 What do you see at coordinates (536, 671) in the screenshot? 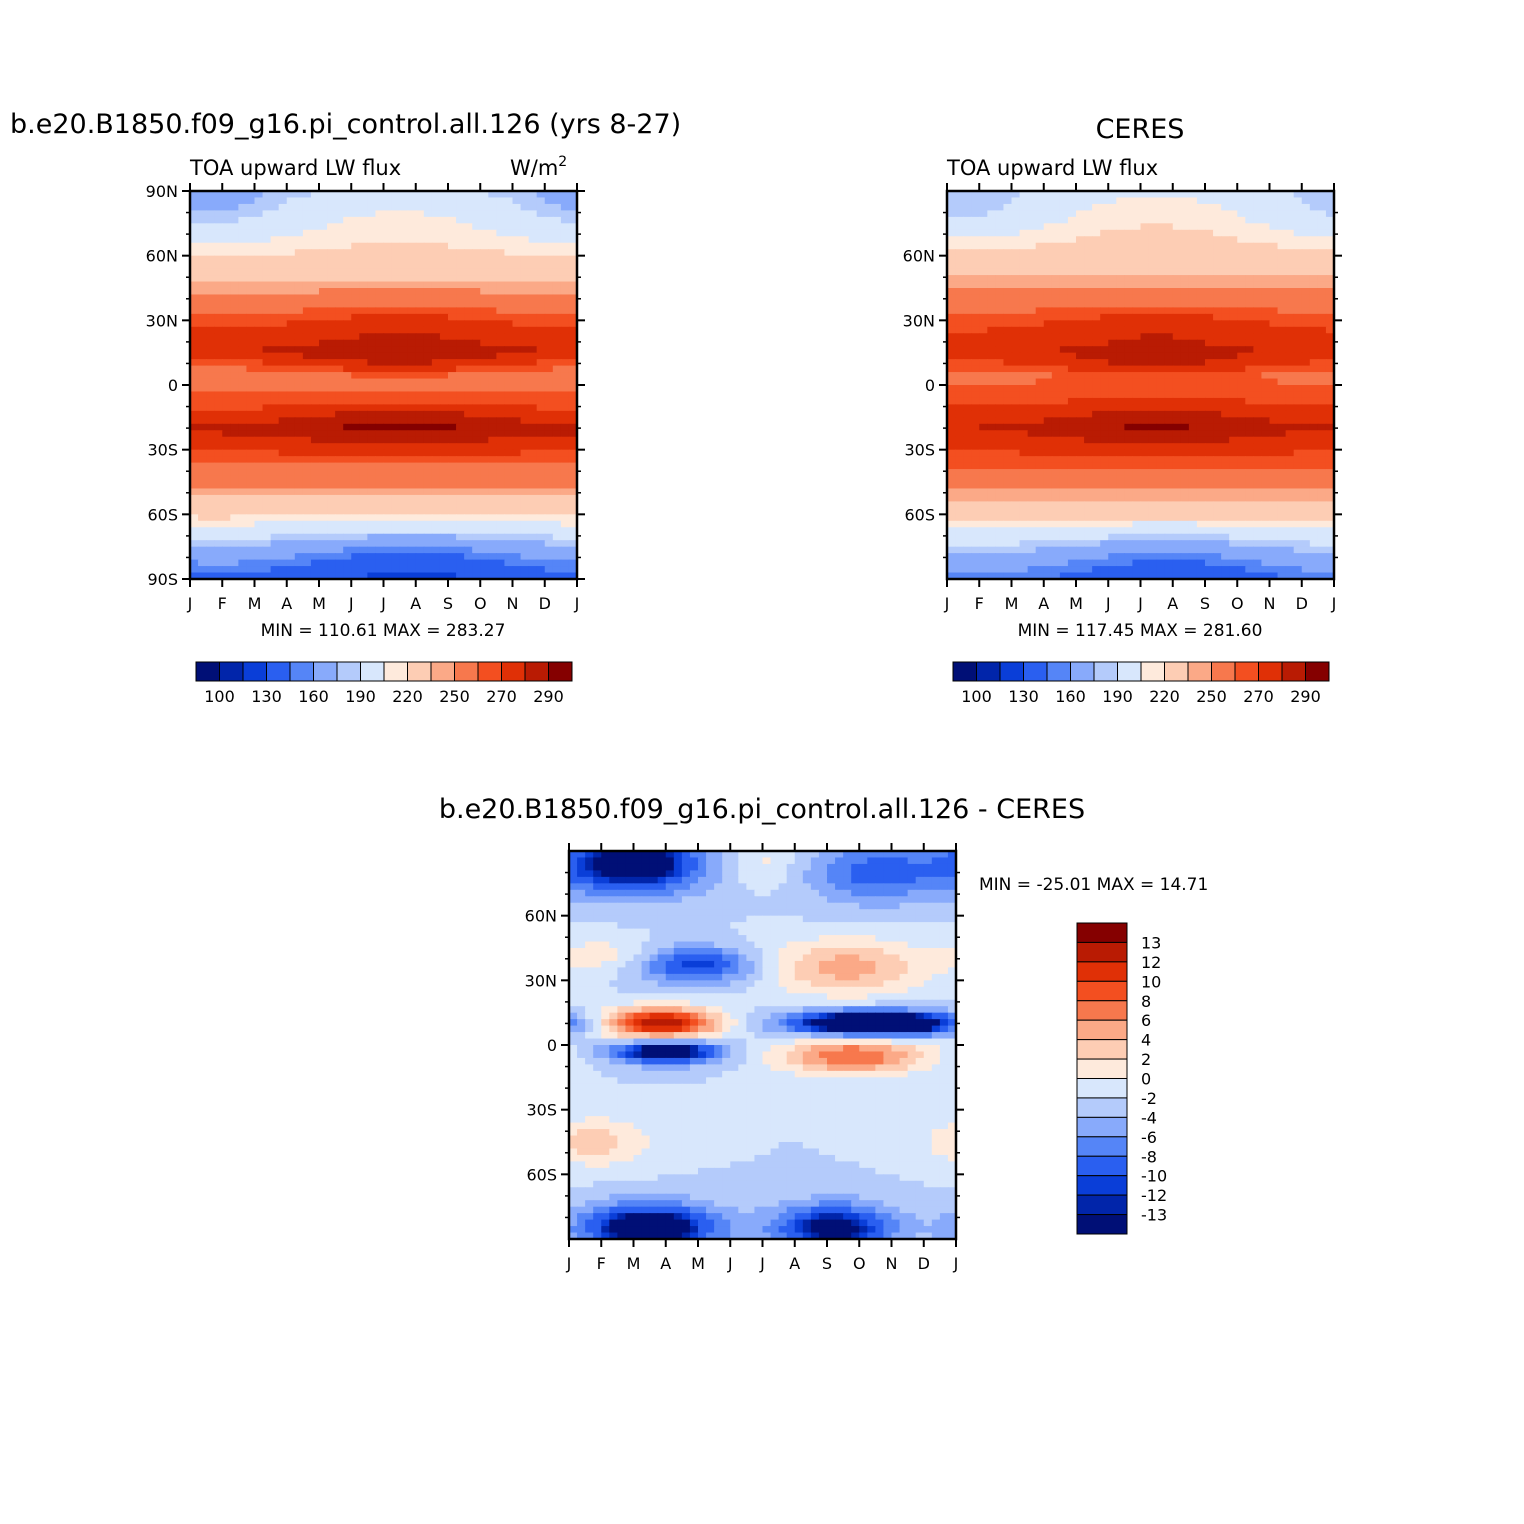
I see `colorbar-swatch` at bounding box center [536, 671].